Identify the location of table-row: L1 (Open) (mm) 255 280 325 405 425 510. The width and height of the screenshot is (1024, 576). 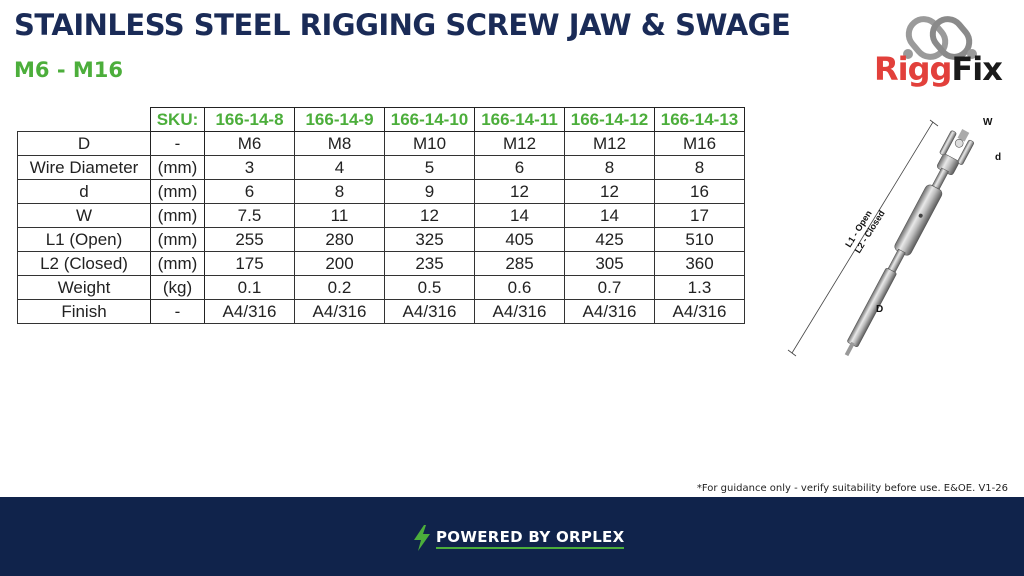
(381, 239).